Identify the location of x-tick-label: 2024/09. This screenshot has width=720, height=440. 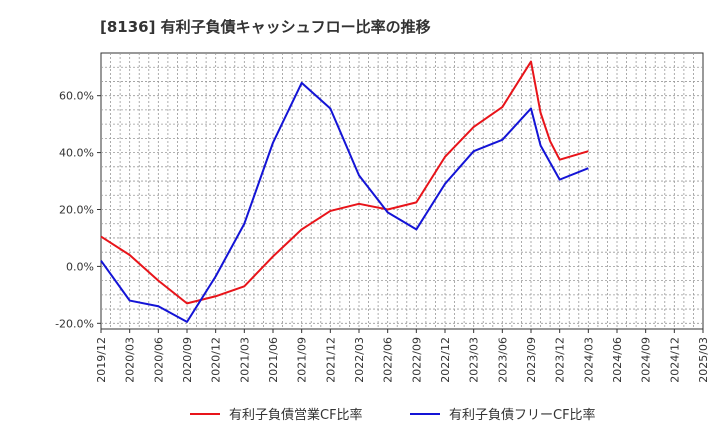
(646, 360).